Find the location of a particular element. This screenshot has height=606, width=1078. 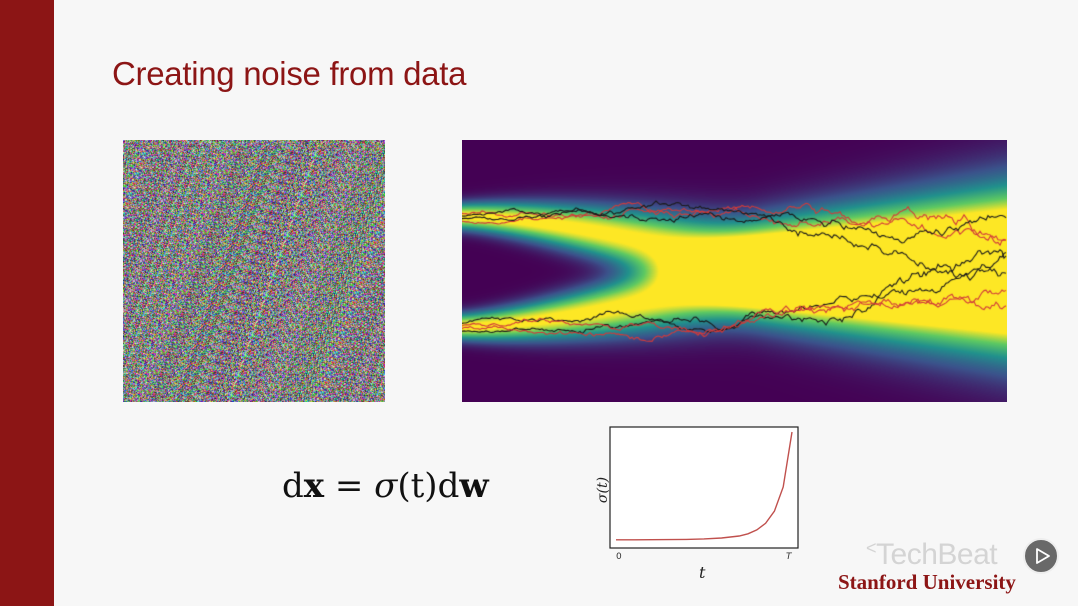

chart-y-label: σ(t) is located at coordinates (603, 490).